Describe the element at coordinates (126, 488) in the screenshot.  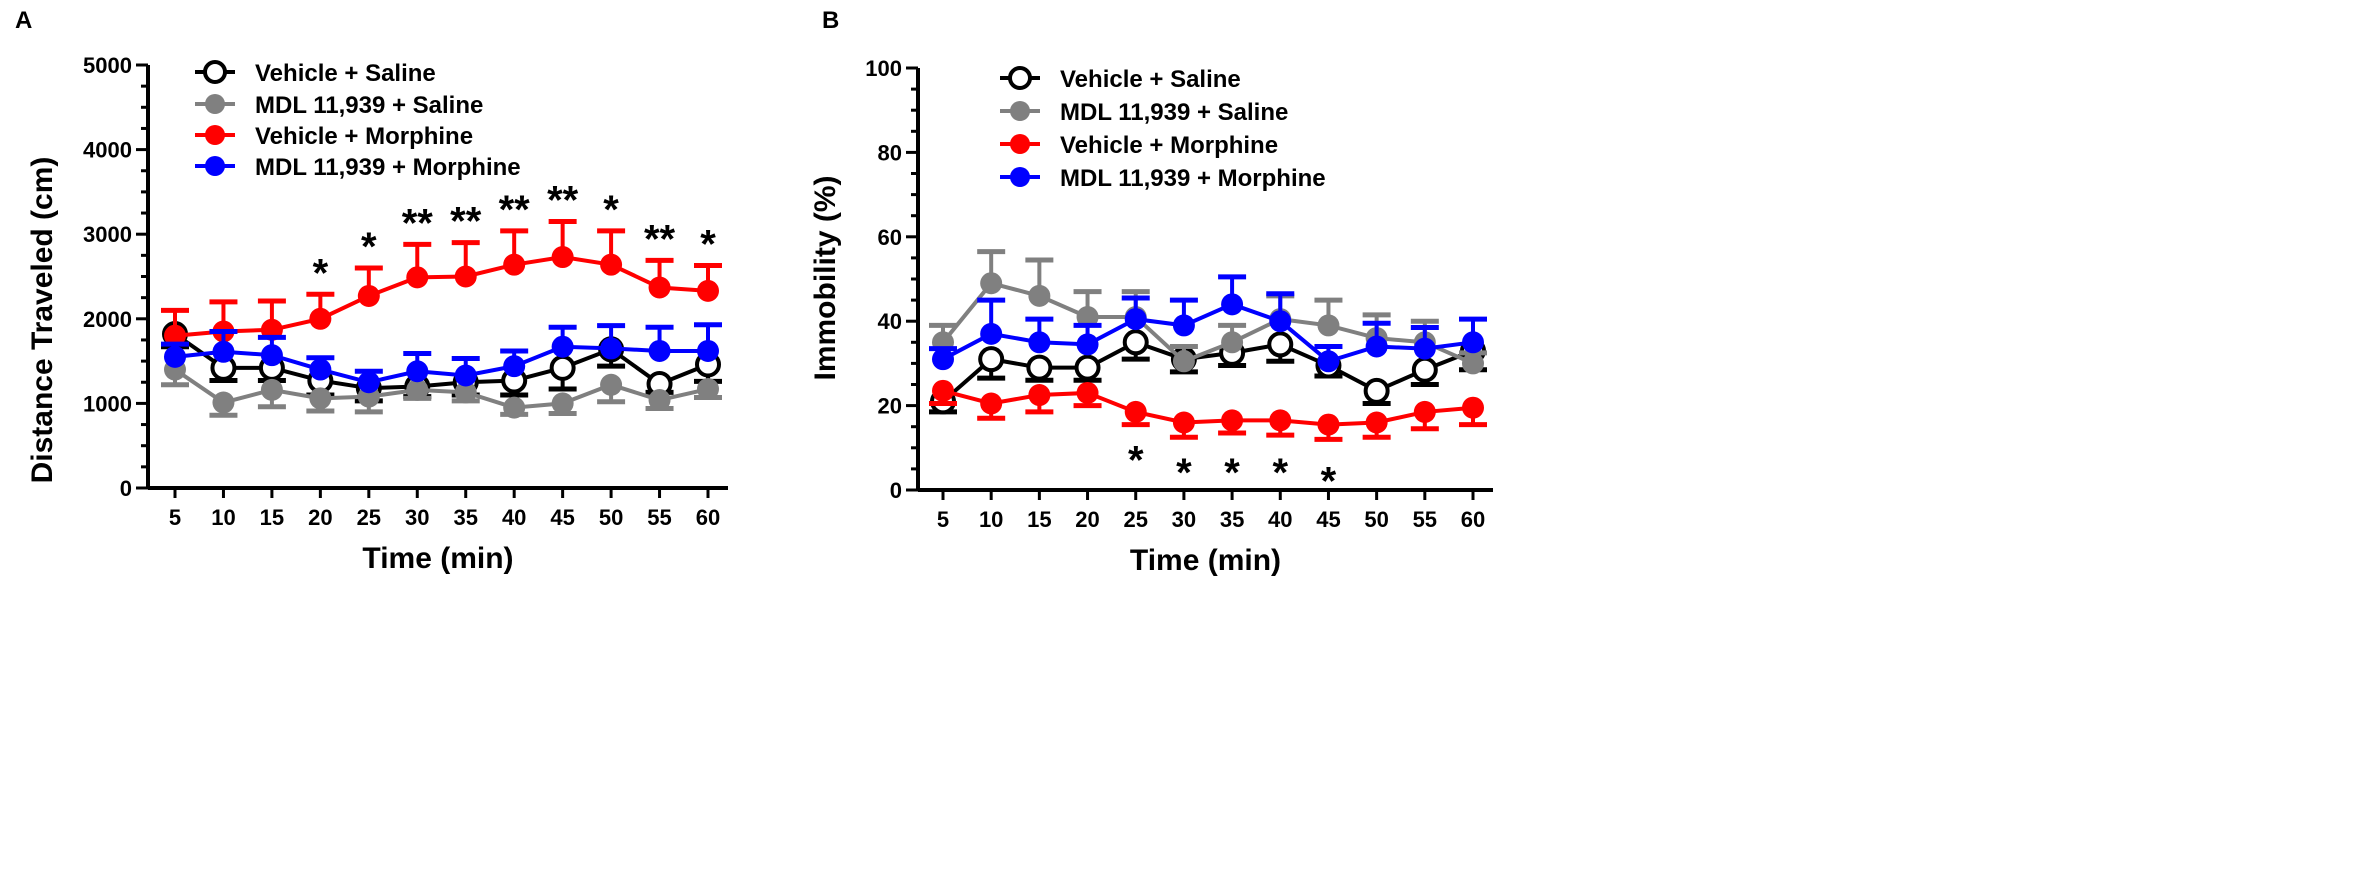
I see `y-tick-label: 0` at that location.